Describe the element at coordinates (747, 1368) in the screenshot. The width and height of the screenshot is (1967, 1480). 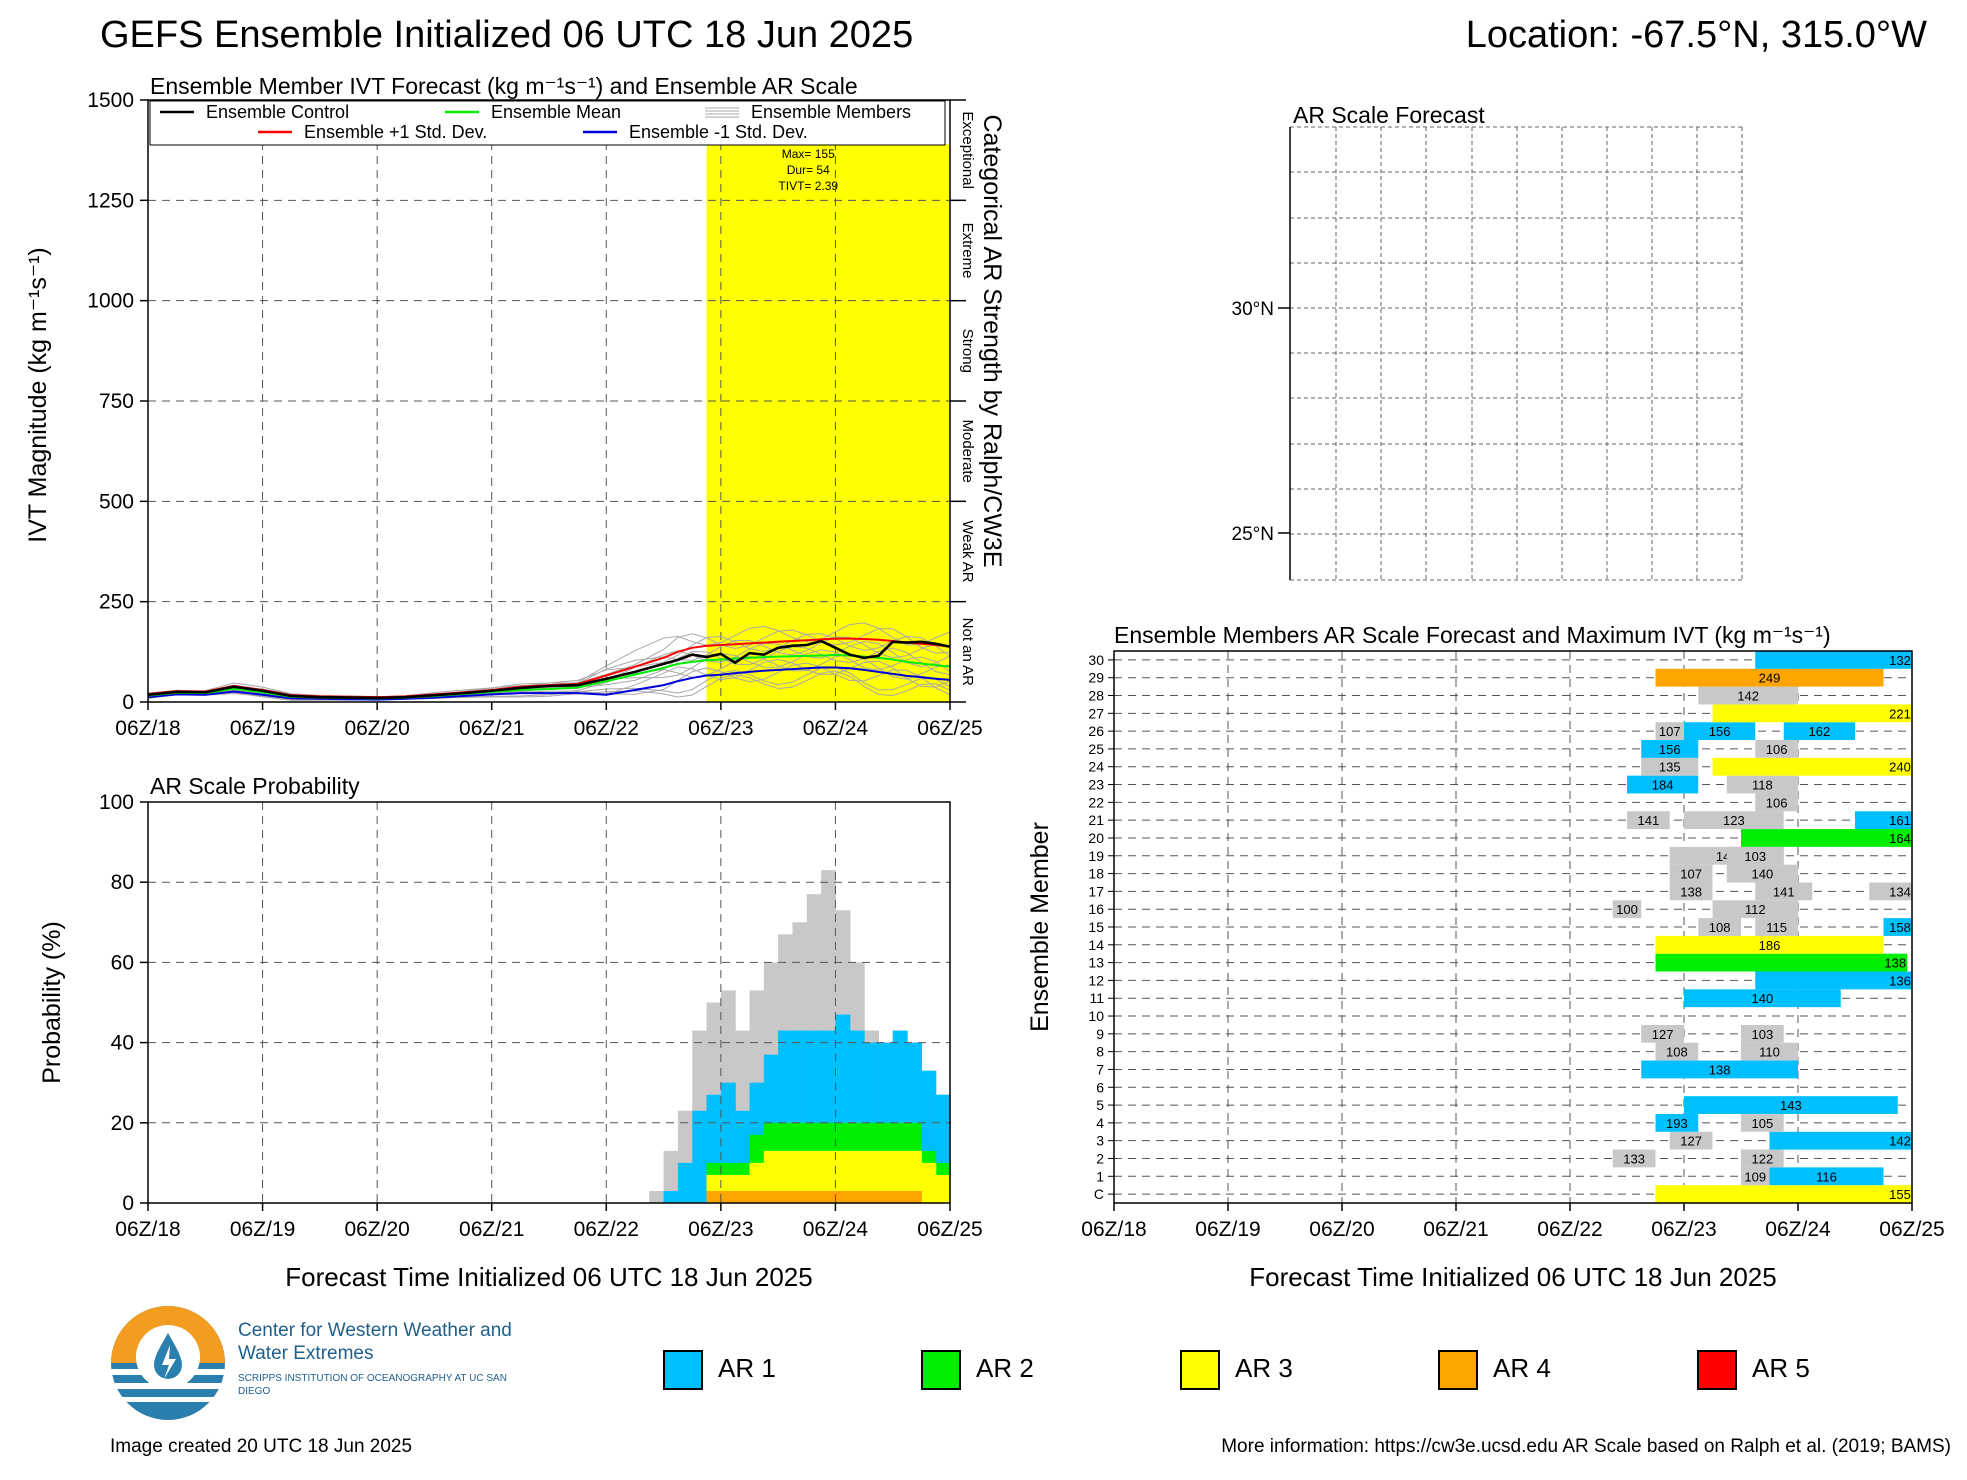
I see `ar-legend-label: AR 1` at that location.